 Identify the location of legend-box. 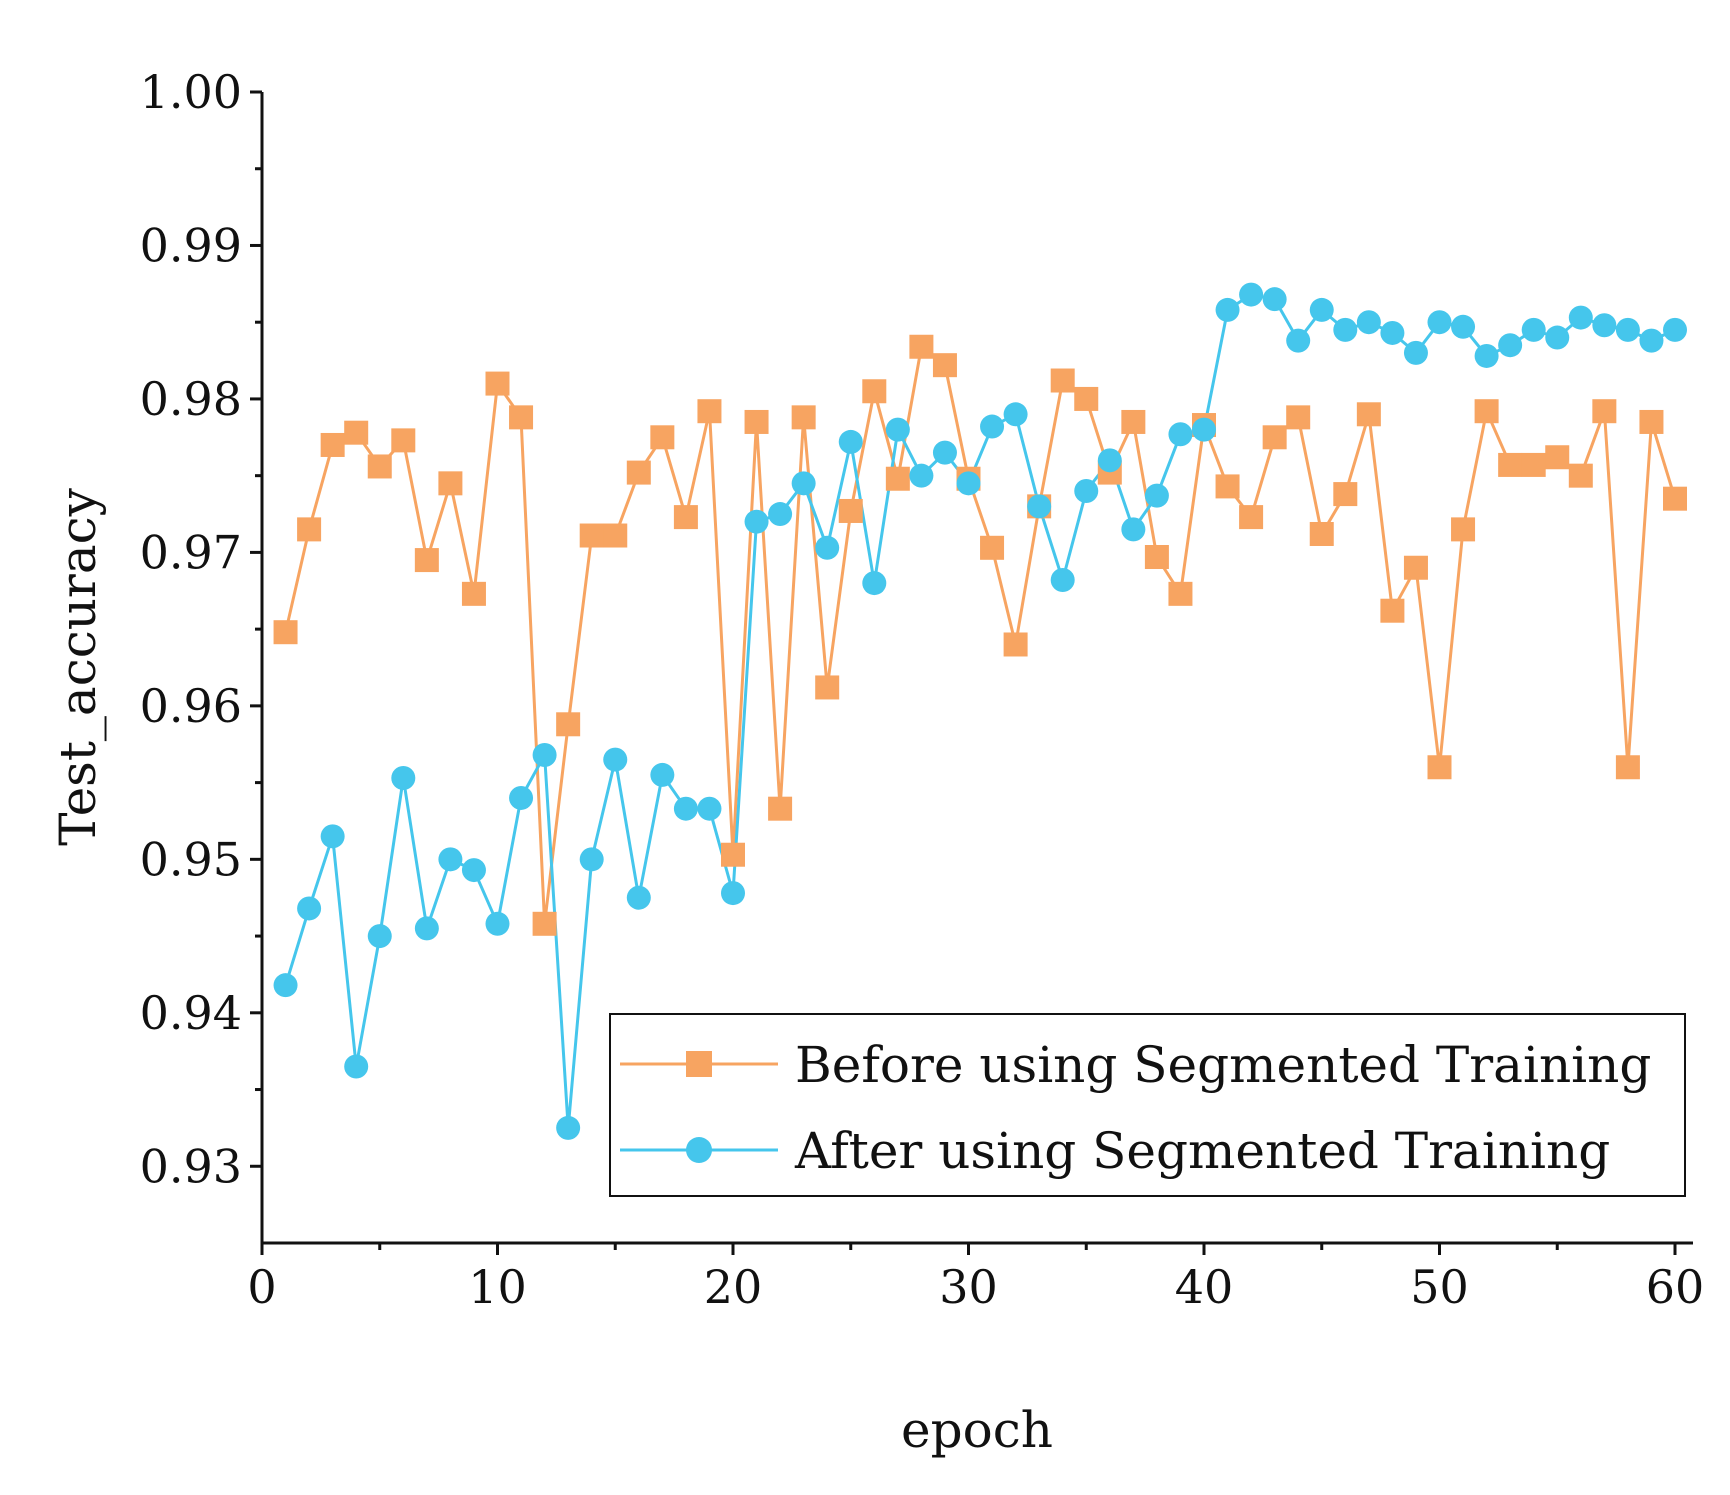
(1147, 1105).